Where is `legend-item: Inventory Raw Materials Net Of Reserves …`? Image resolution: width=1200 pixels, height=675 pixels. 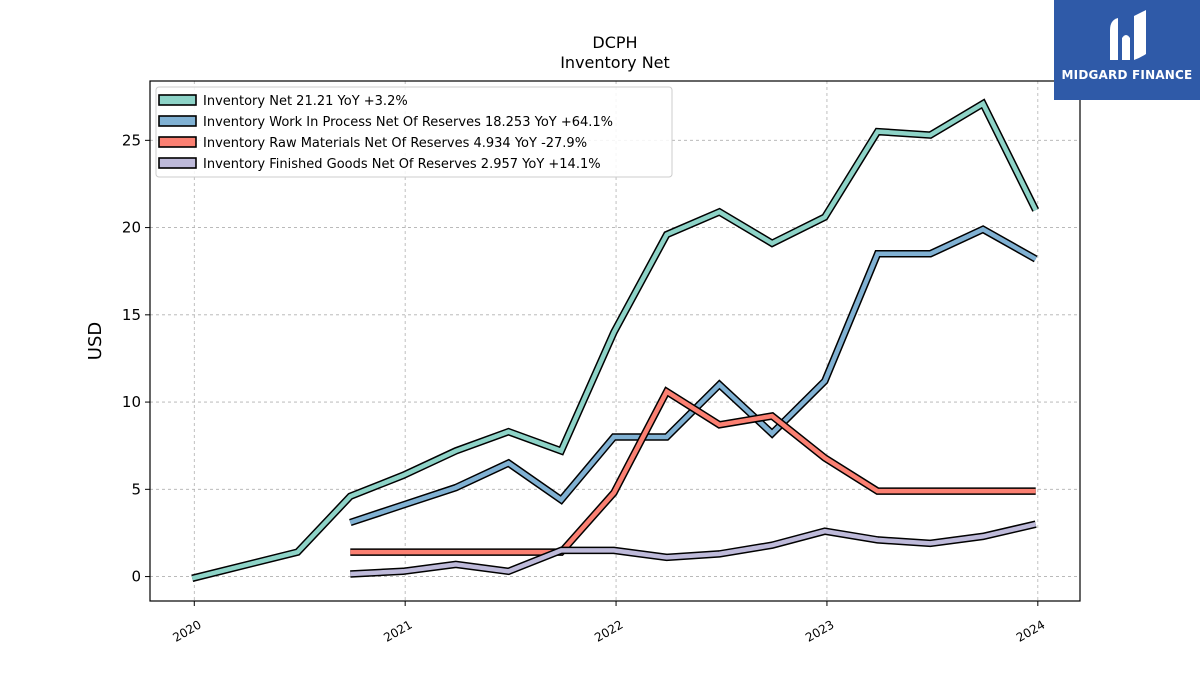
legend-item: Inventory Raw Materials Net Of Reserves … is located at coordinates (372, 143).